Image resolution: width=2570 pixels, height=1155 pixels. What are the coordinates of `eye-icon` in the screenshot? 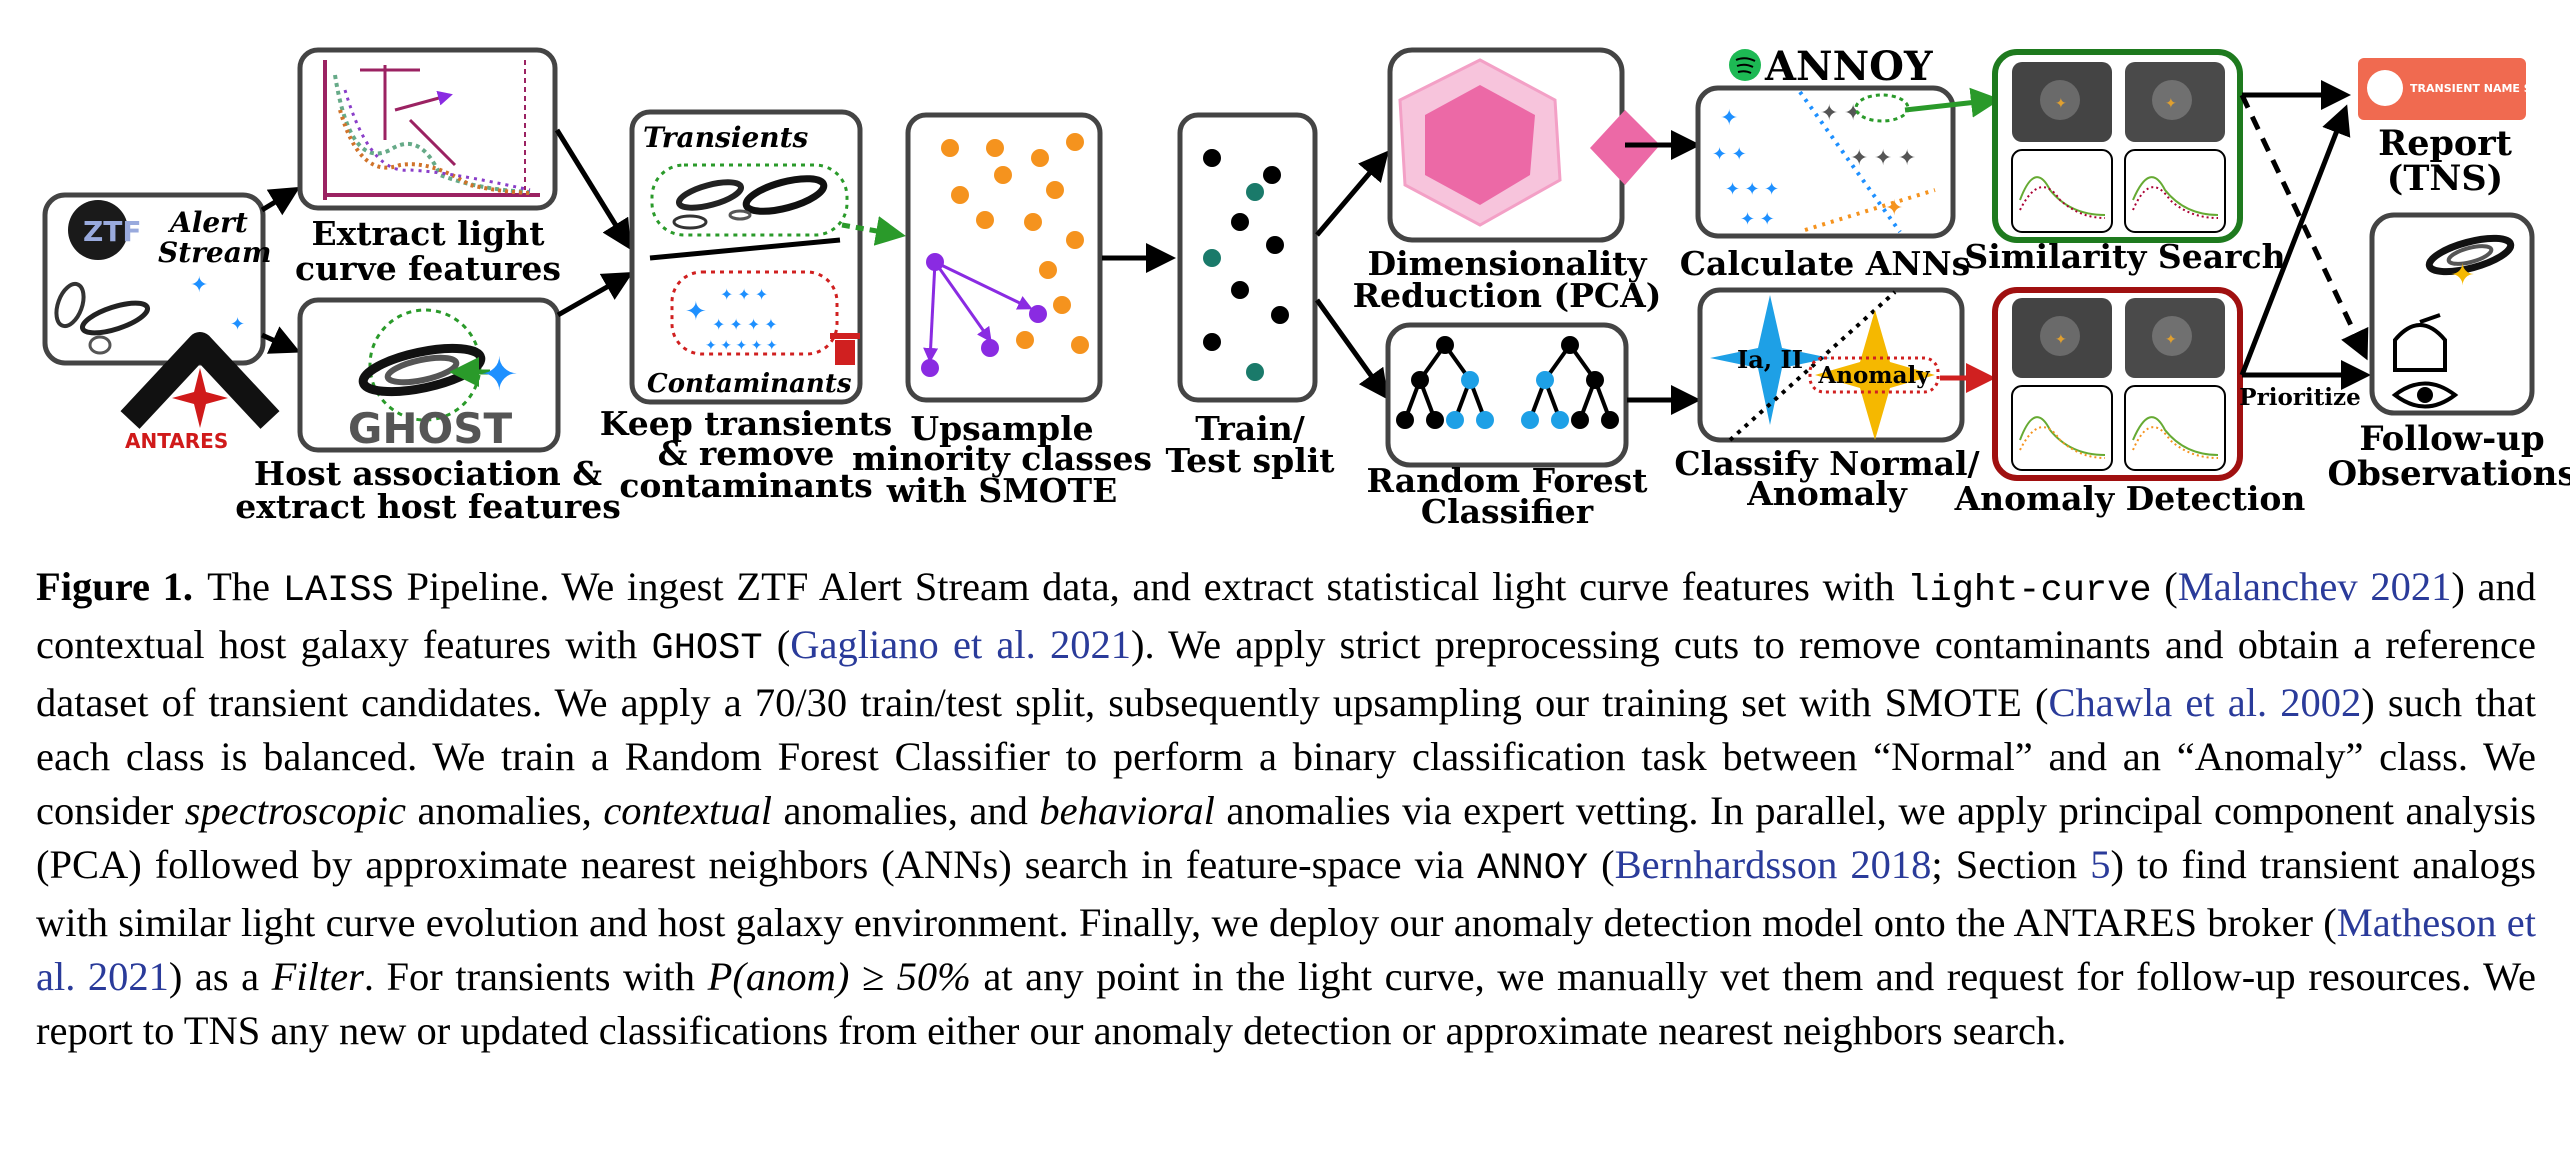 It's located at (2425, 395).